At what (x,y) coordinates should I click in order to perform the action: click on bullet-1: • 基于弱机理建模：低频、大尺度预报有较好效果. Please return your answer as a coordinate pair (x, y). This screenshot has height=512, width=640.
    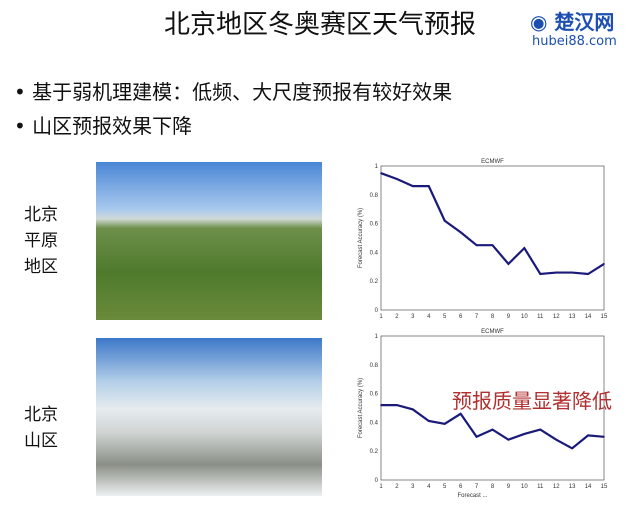
    Looking at the image, I should click on (233, 92).